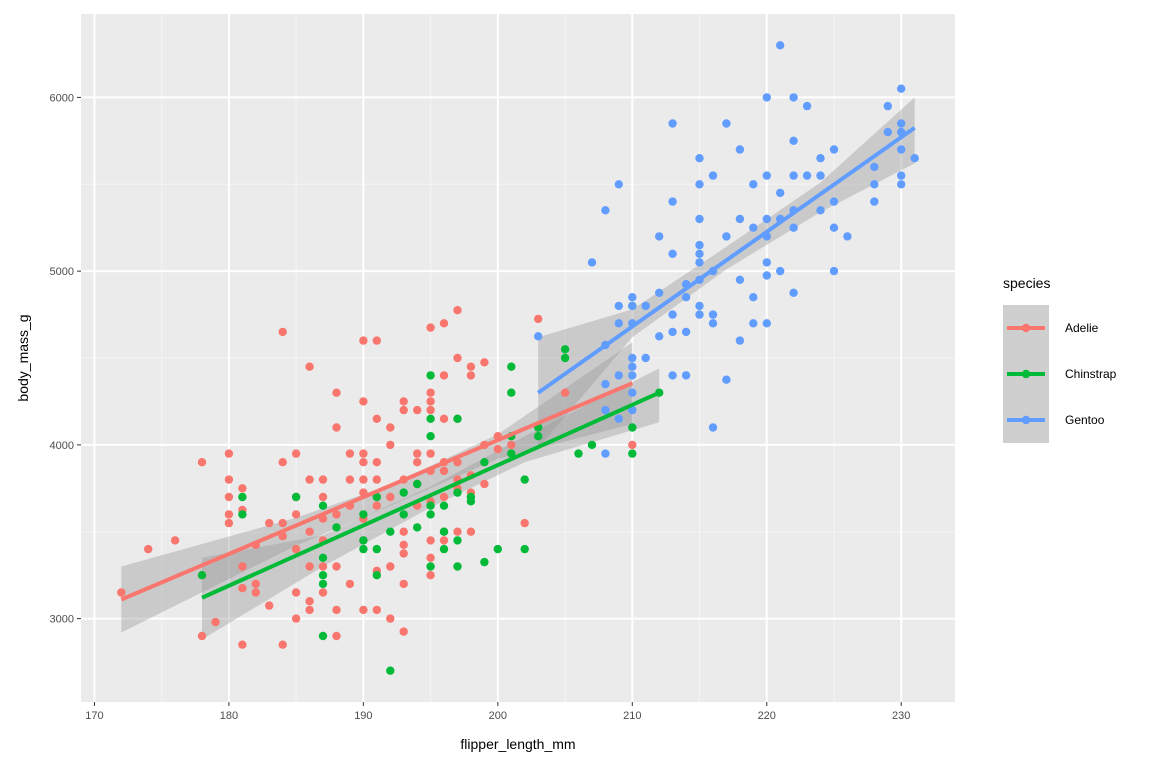 The width and height of the screenshot is (1152, 768). Describe the element at coordinates (901, 716) in the screenshot. I see `x-tick-label: 230` at that location.